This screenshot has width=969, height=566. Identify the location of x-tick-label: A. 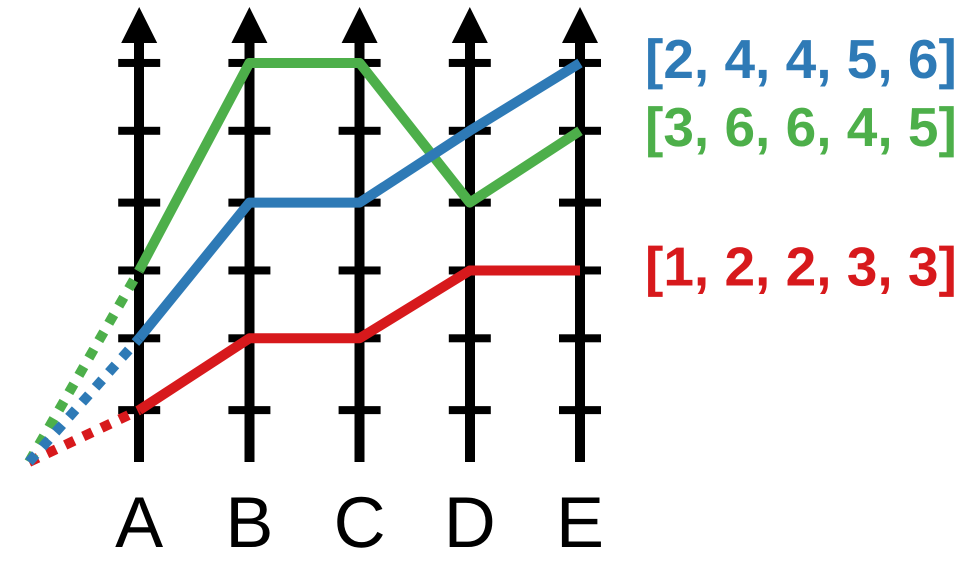
(139, 522).